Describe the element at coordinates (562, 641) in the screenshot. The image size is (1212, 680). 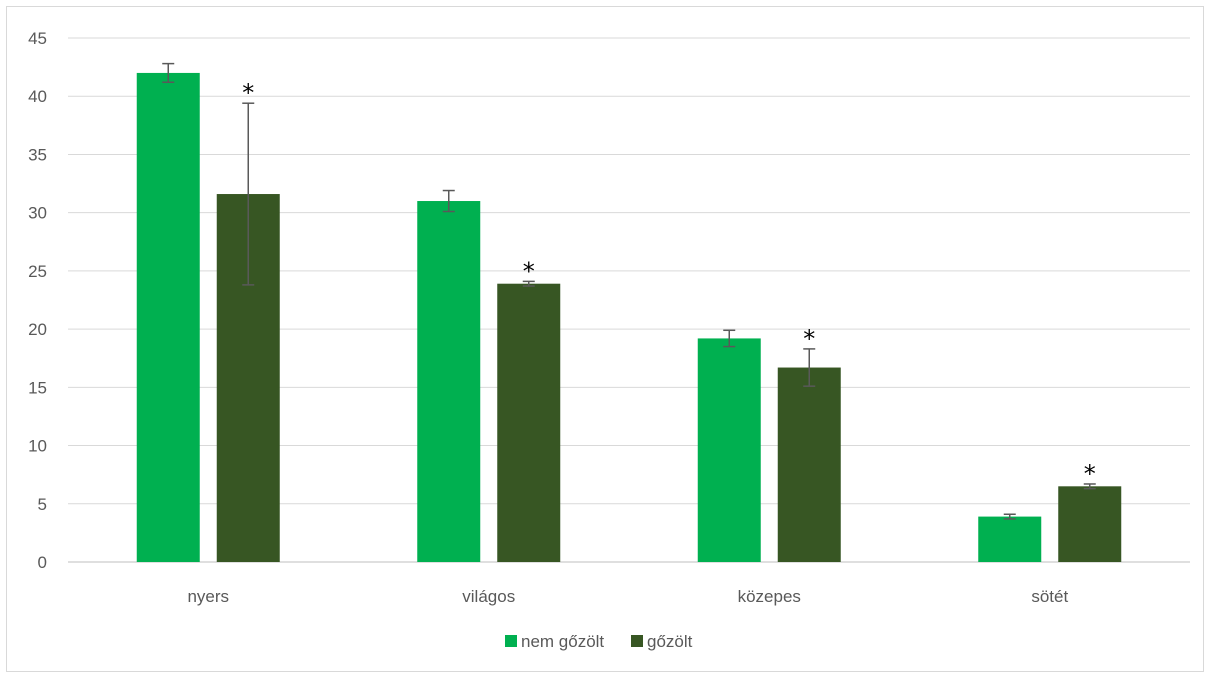
I see `legend-label: nem gőzölt` at that location.